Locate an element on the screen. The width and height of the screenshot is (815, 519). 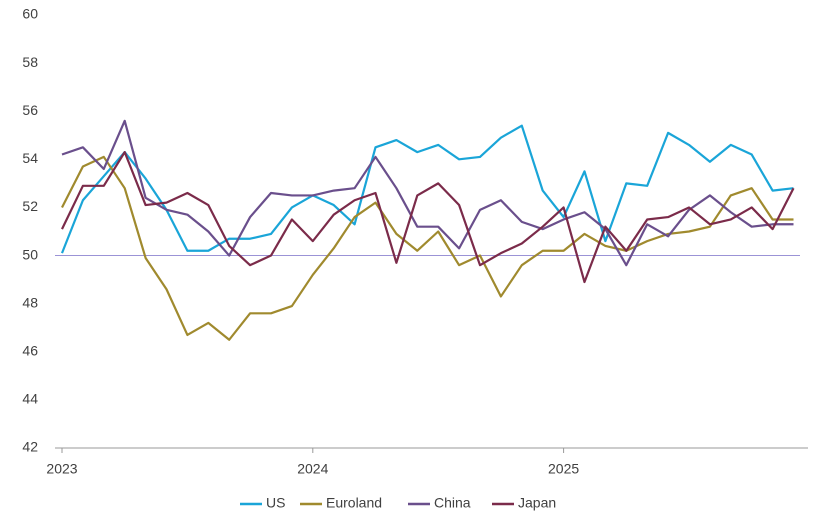
y-tick-label: 42 is located at coordinates (30, 447).